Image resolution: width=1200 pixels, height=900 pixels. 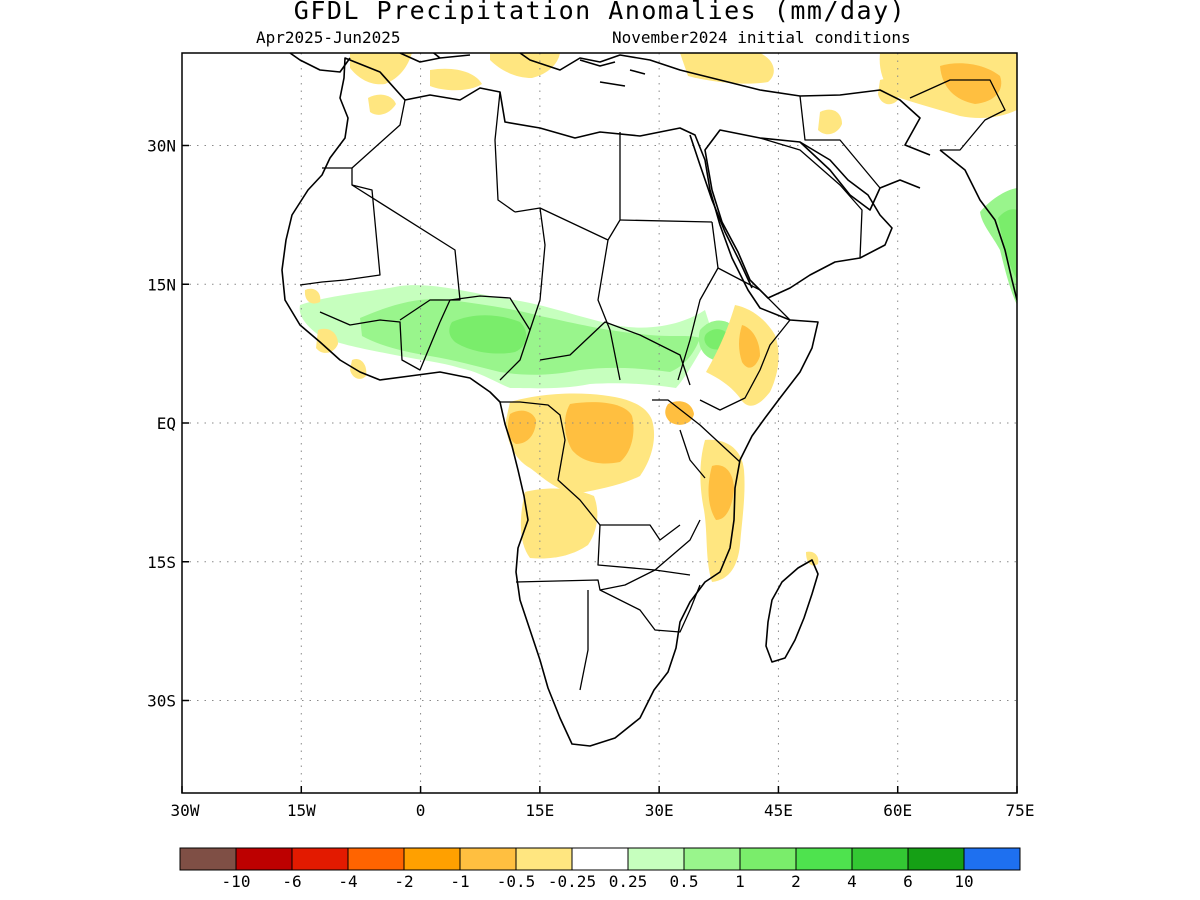 I want to click on x-tick-label: 60E, so click(x=897, y=810).